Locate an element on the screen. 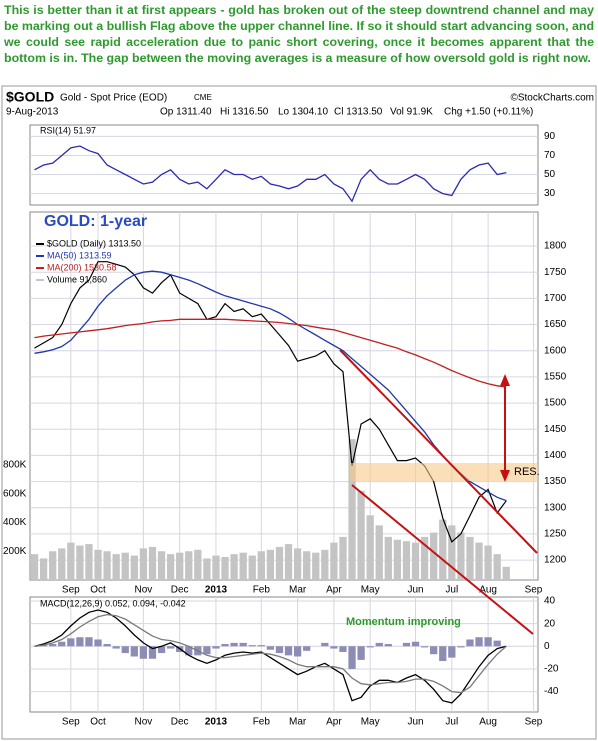 The height and width of the screenshot is (741, 598). y-tick-label: 90 is located at coordinates (550, 136).